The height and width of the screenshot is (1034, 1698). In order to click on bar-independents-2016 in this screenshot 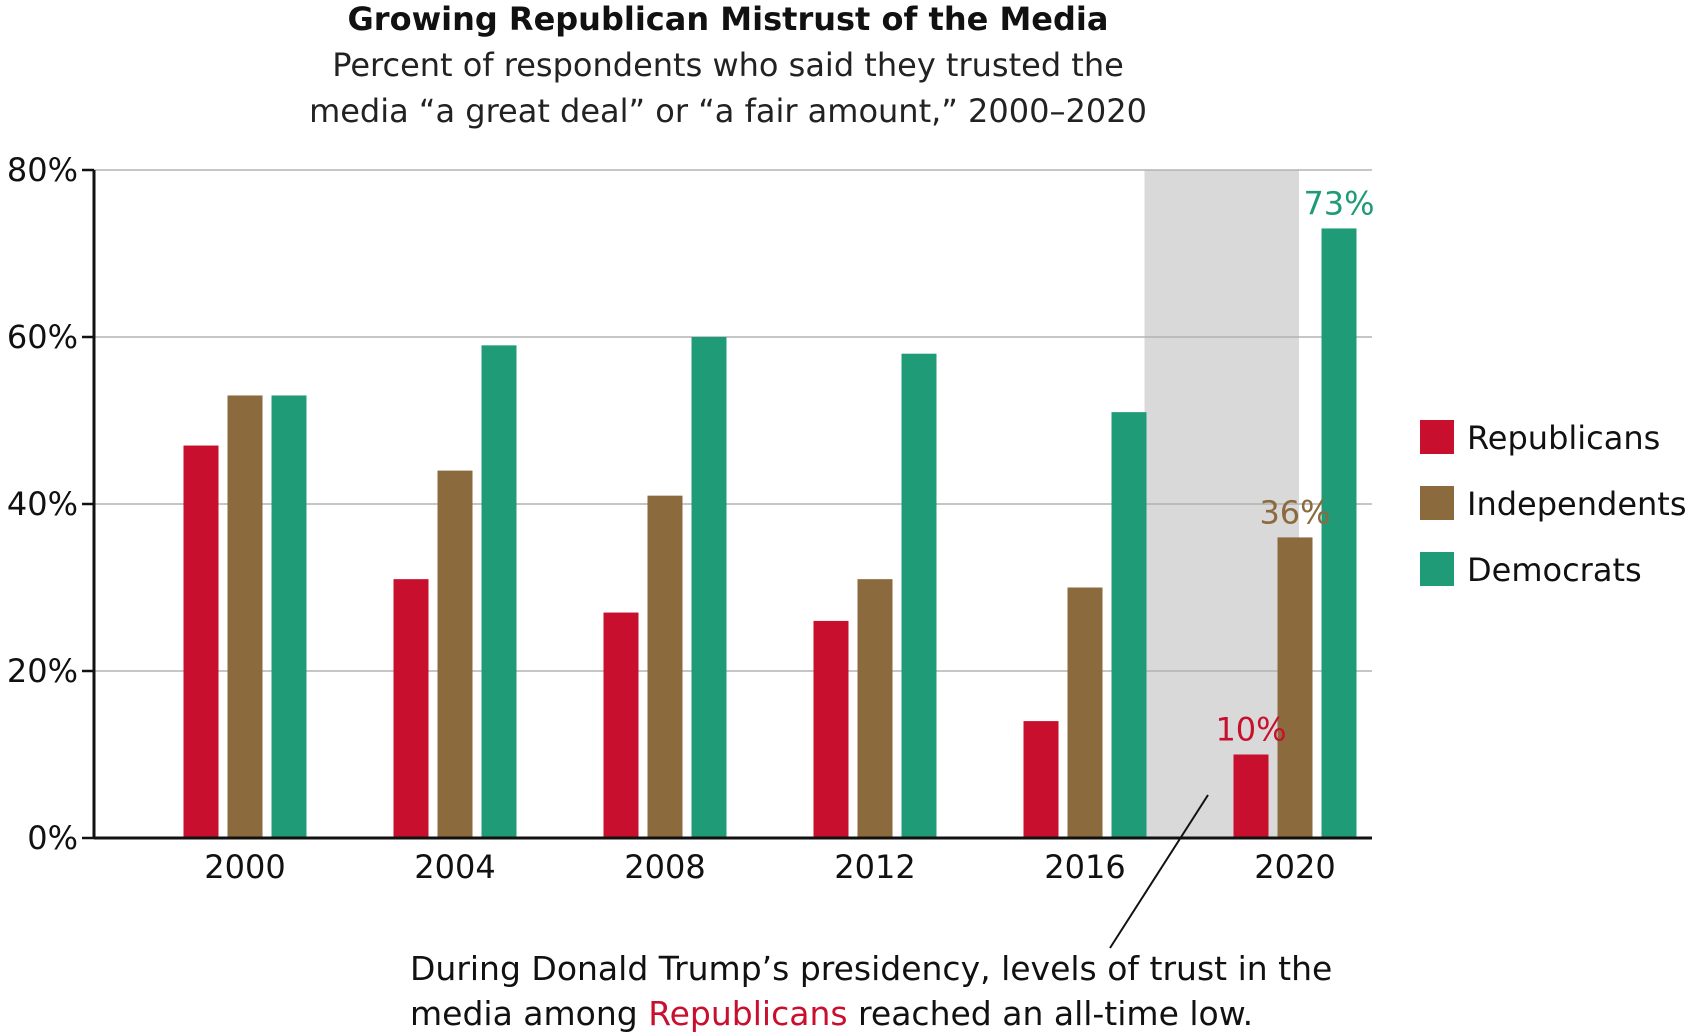, I will do `click(1085, 712)`.